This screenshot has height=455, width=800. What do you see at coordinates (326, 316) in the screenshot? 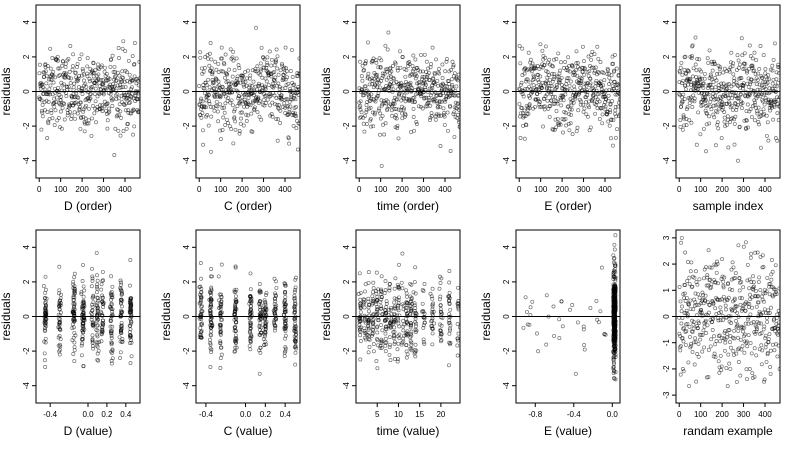
I see `y-axis-label: residuals` at bounding box center [326, 316].